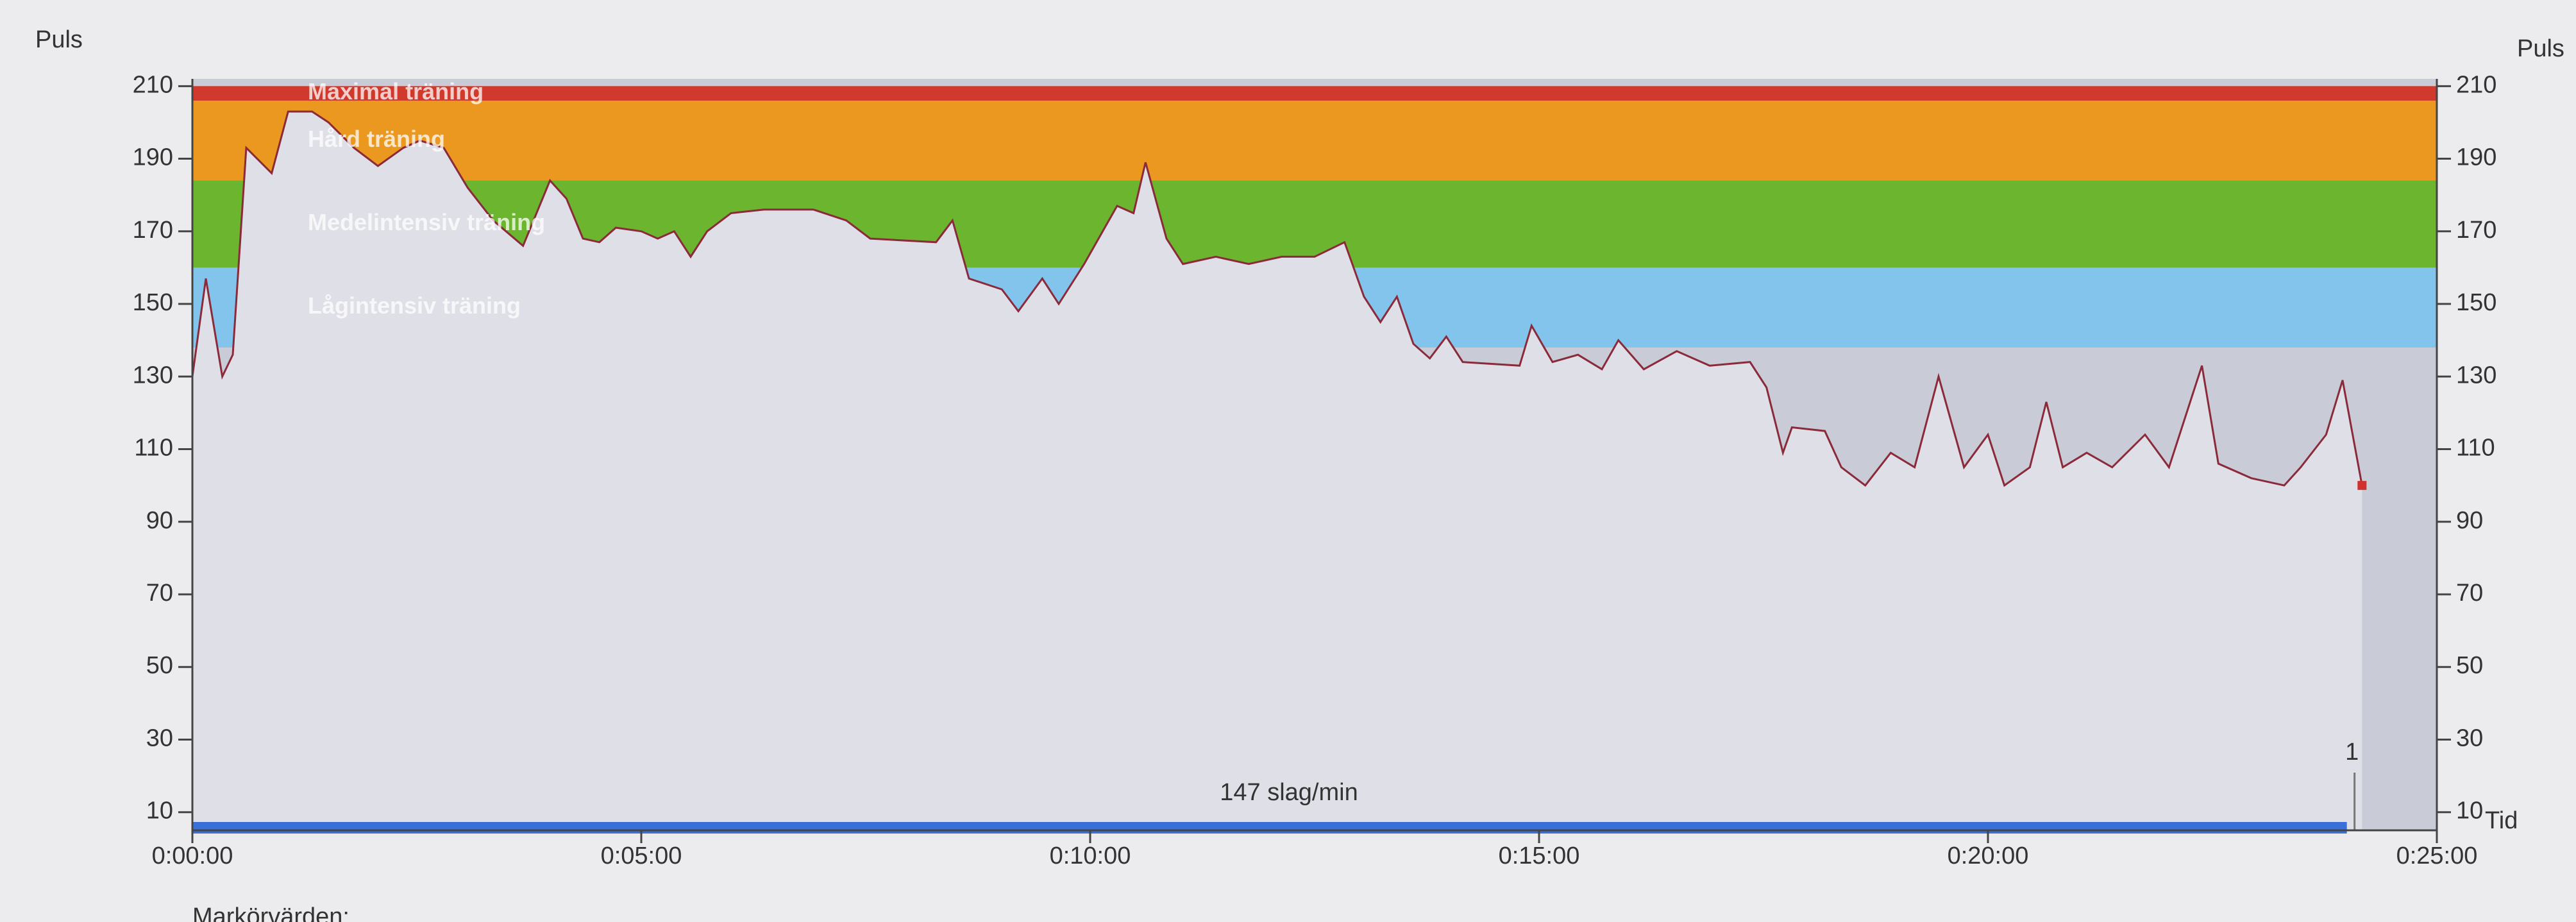  What do you see at coordinates (2469, 811) in the screenshot?
I see `y-tick-label-right: 10` at bounding box center [2469, 811].